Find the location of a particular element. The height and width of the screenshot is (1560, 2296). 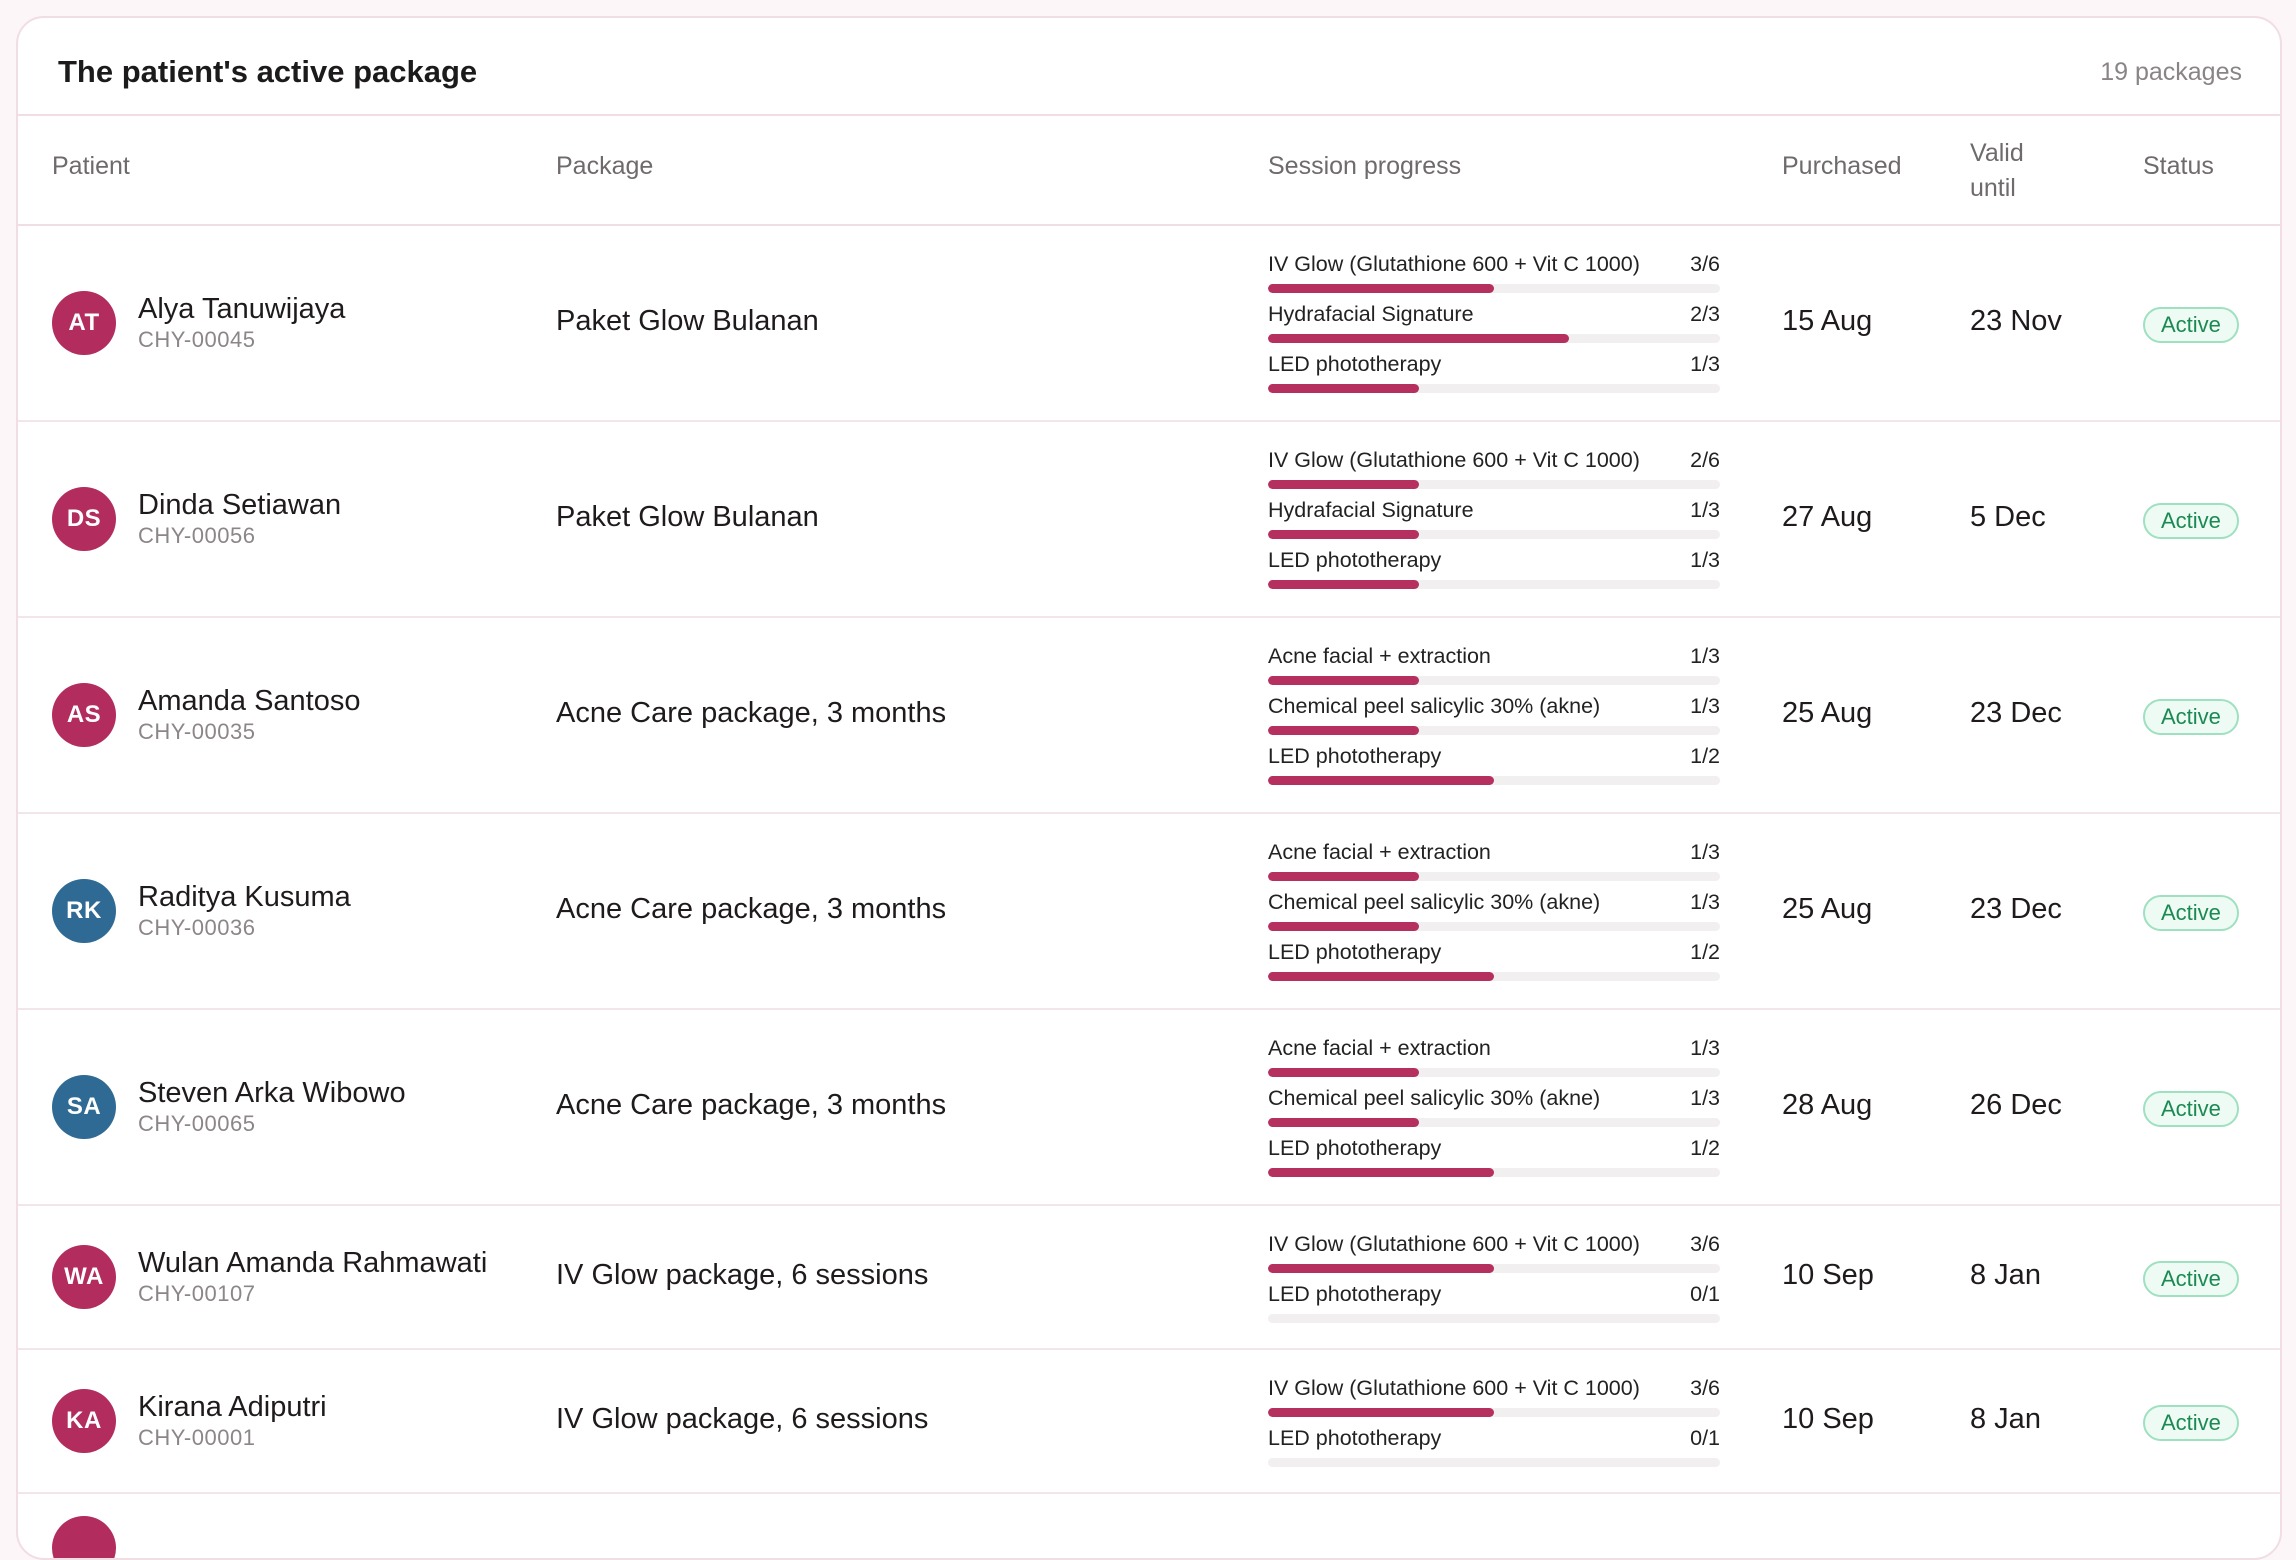

avatar: DS is located at coordinates (84, 519).